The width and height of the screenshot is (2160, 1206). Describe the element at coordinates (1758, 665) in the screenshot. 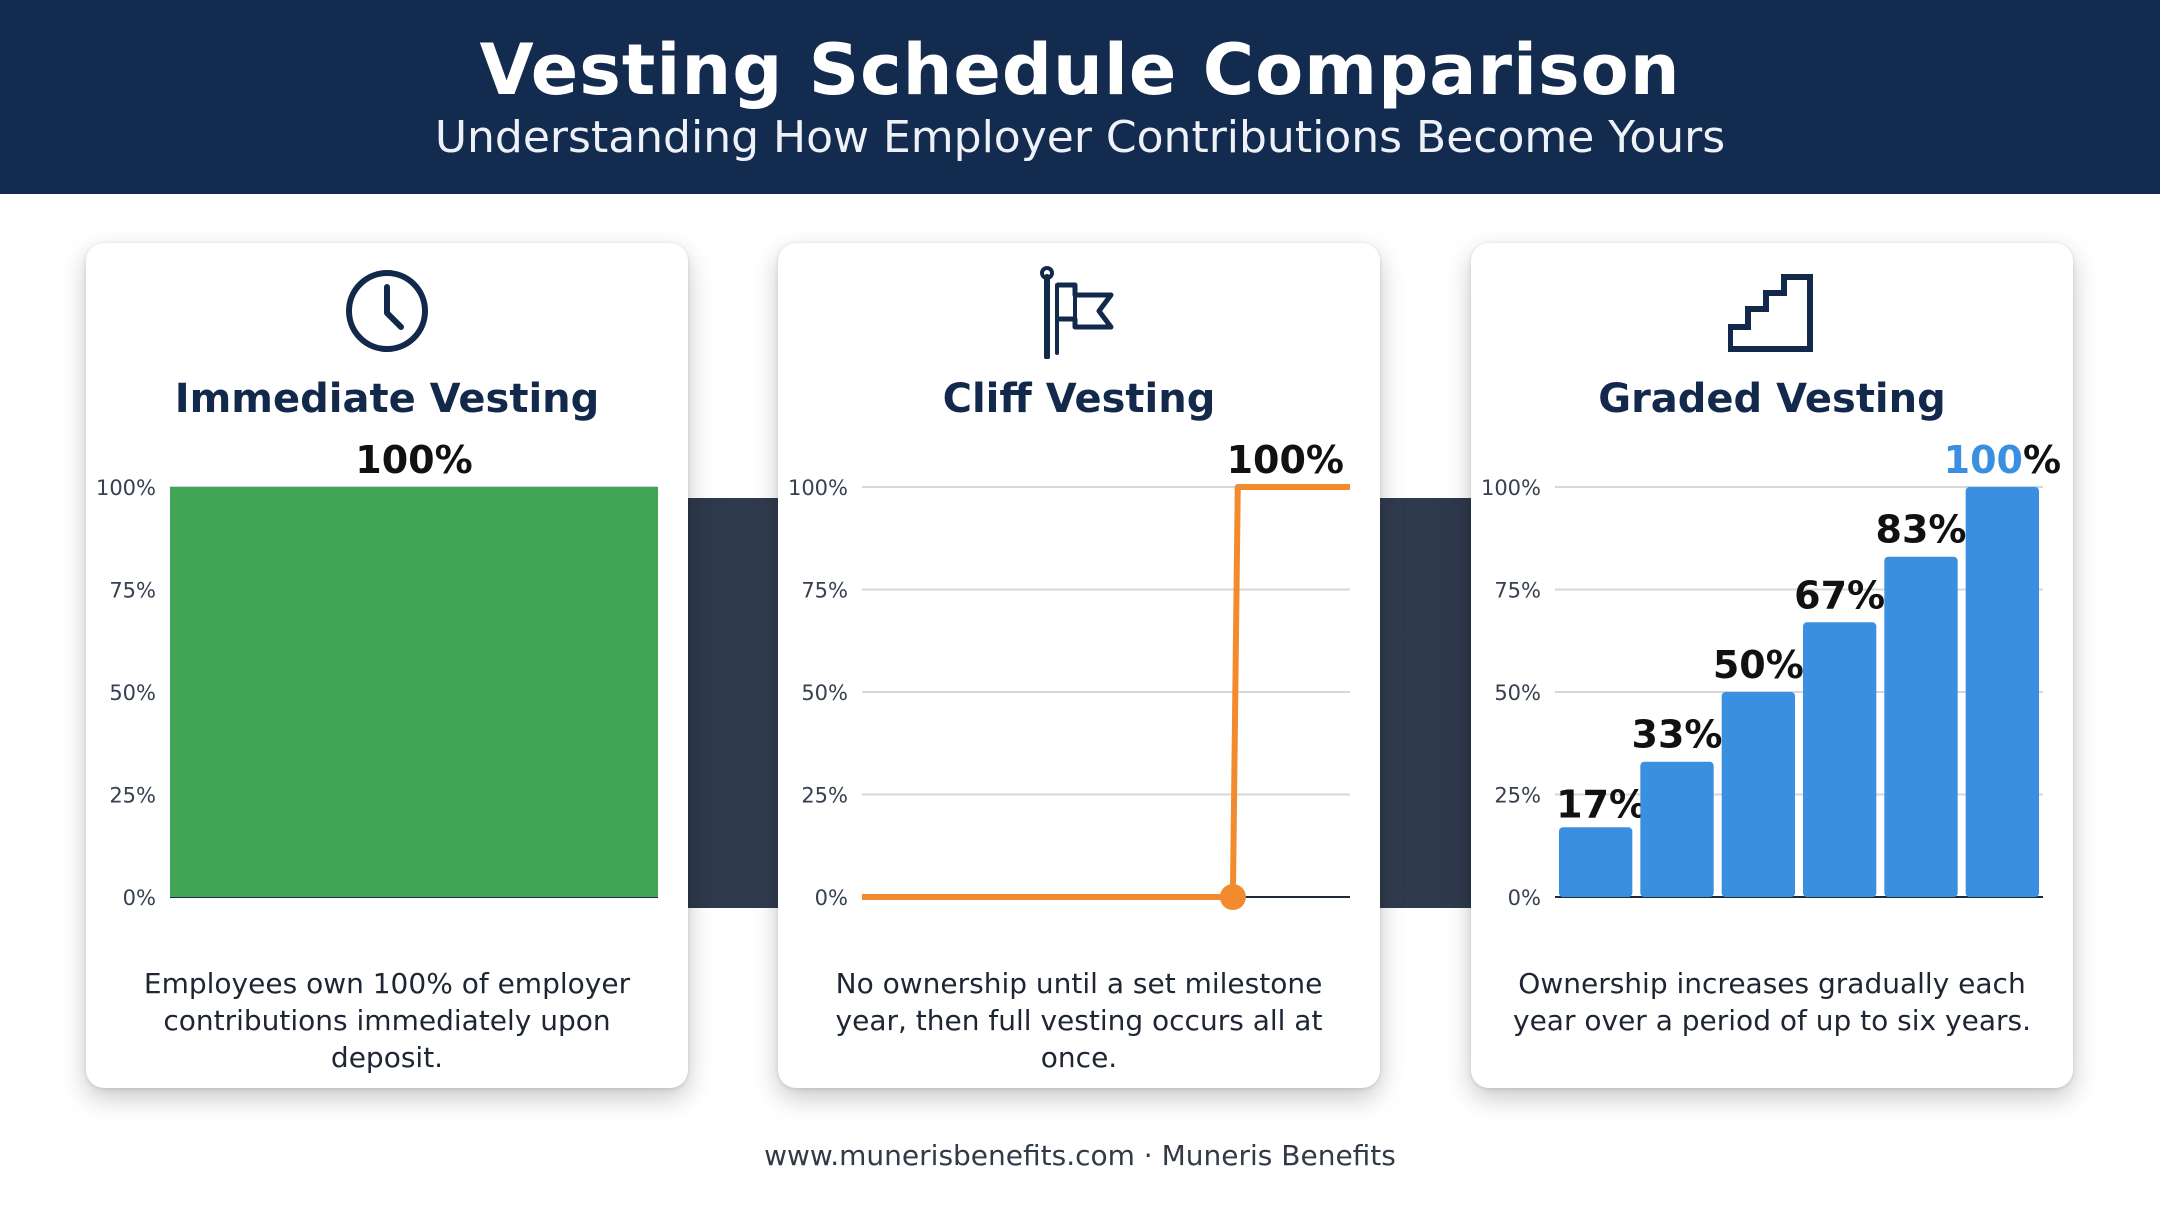

I see `data-label: 50%` at that location.